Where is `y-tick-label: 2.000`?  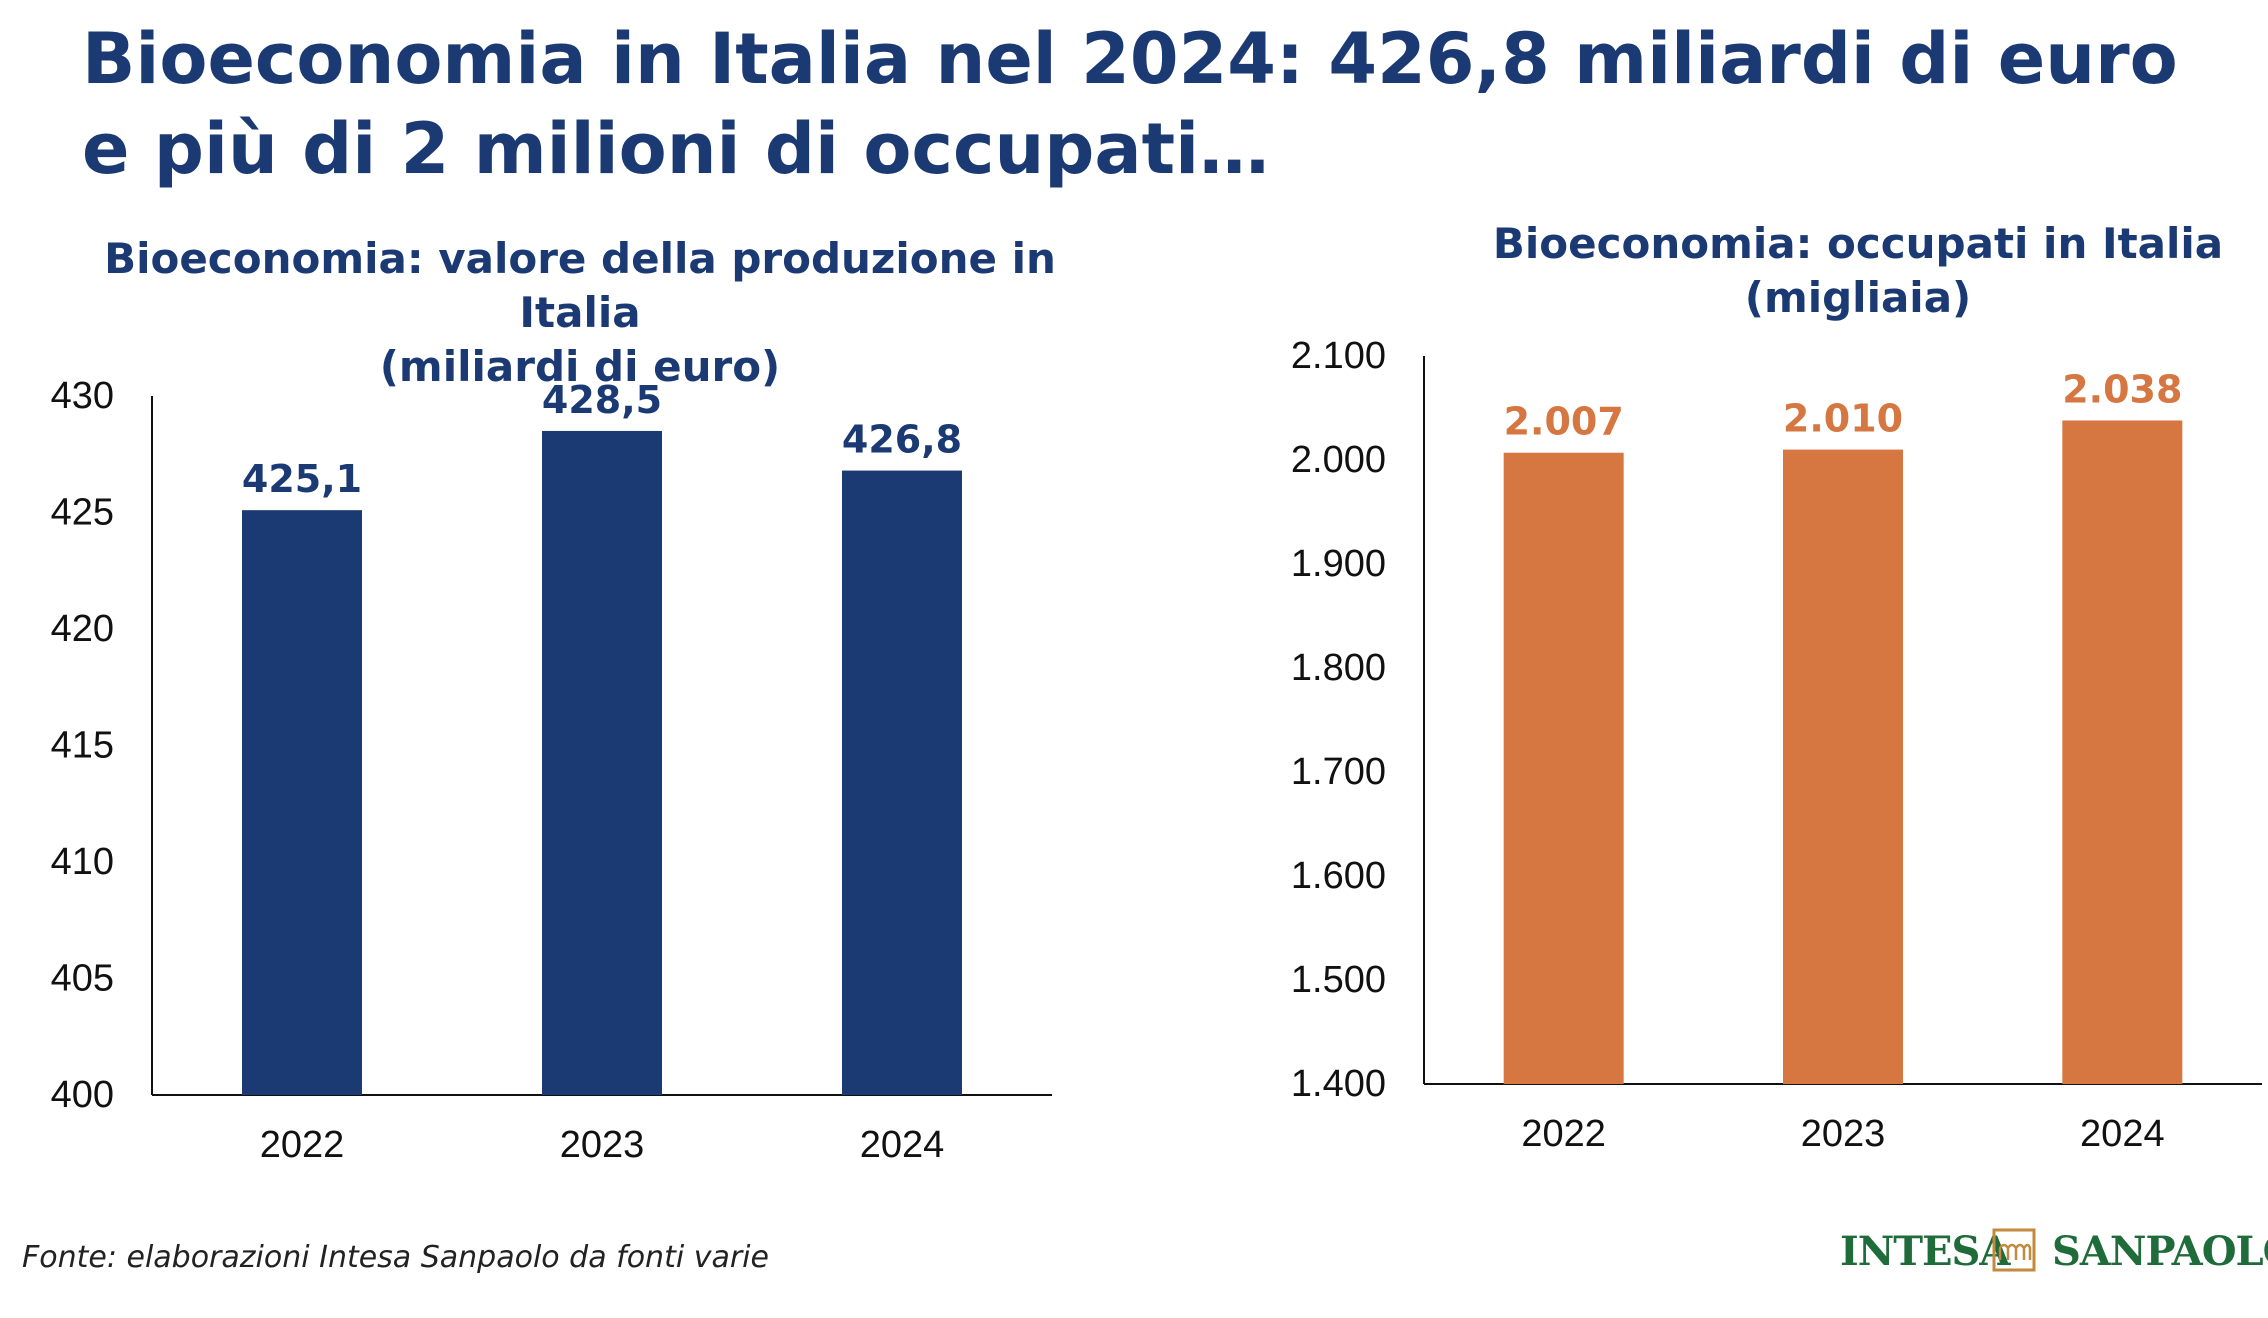 y-tick-label: 2.000 is located at coordinates (1338, 460).